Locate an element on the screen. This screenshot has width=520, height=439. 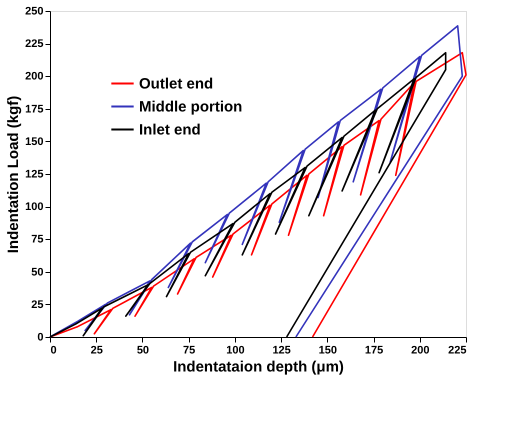
x-tick-label: 0 is located at coordinates (53, 350).